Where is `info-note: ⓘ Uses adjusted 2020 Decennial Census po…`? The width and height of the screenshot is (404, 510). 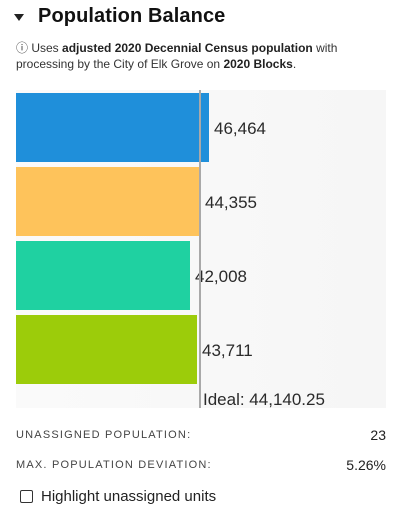 info-note: ⓘ Uses adjusted 2020 Decennial Census po… is located at coordinates (202, 56).